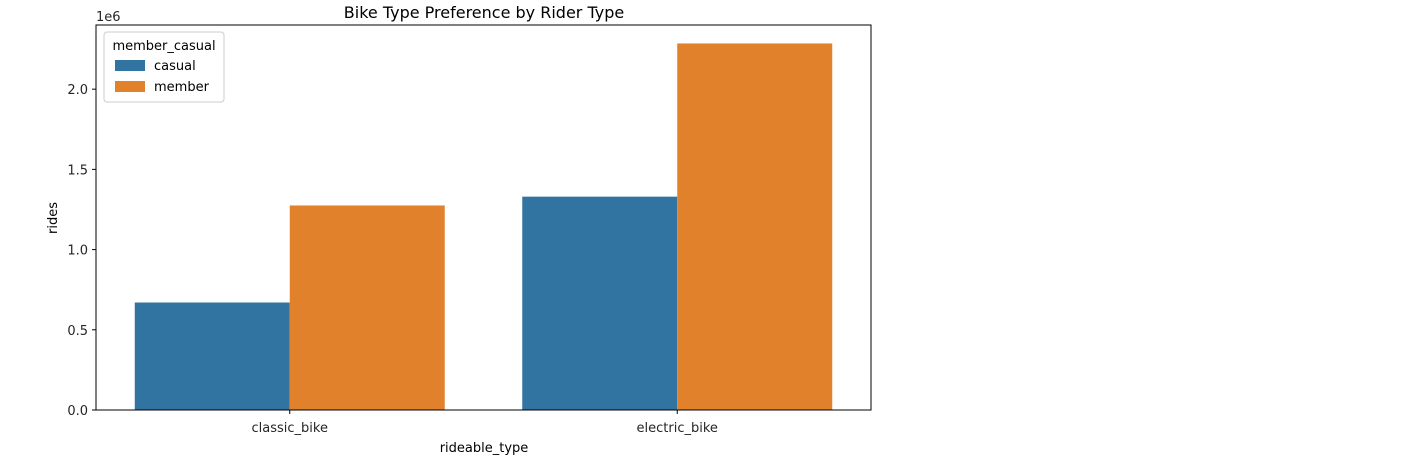 The width and height of the screenshot is (1411, 473). I want to click on y-tick-label: 1.5, so click(77, 170).